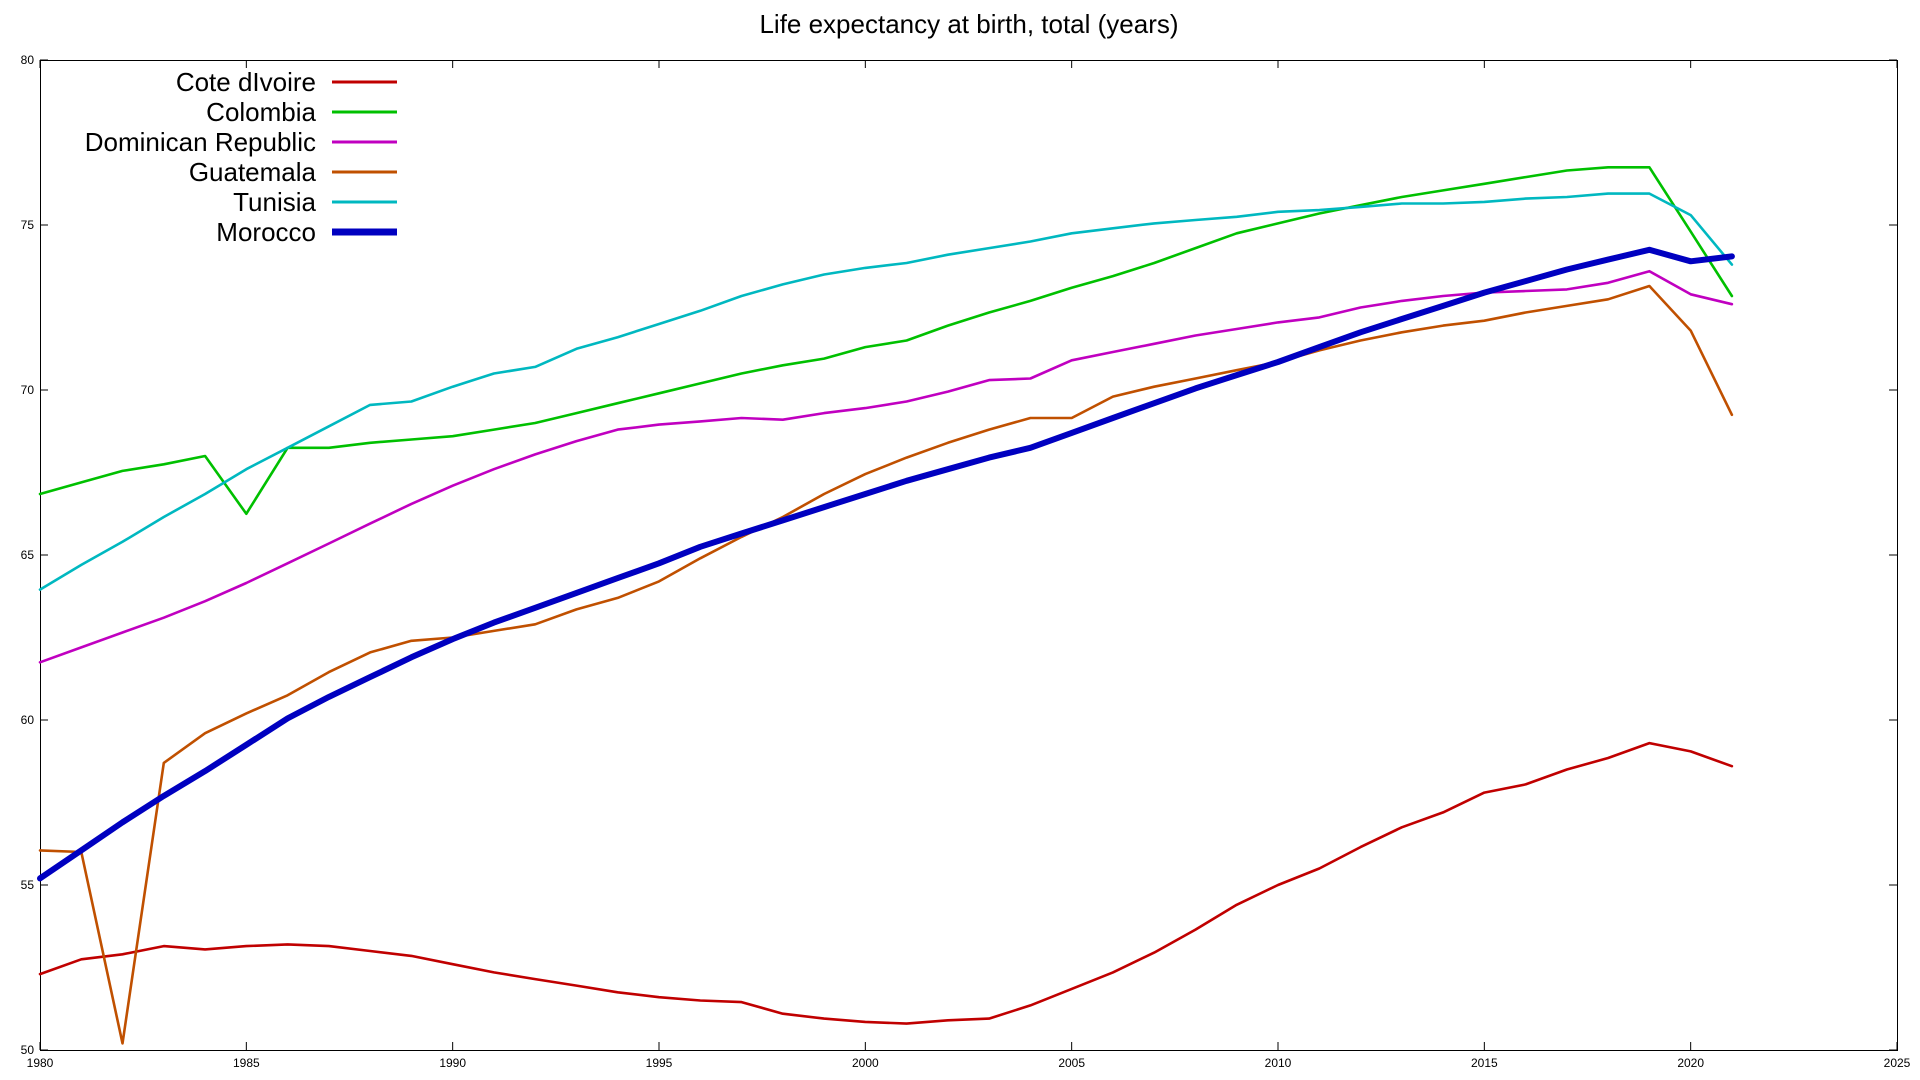  I want to click on x-tick-label: 2005, so click(1071, 1063).